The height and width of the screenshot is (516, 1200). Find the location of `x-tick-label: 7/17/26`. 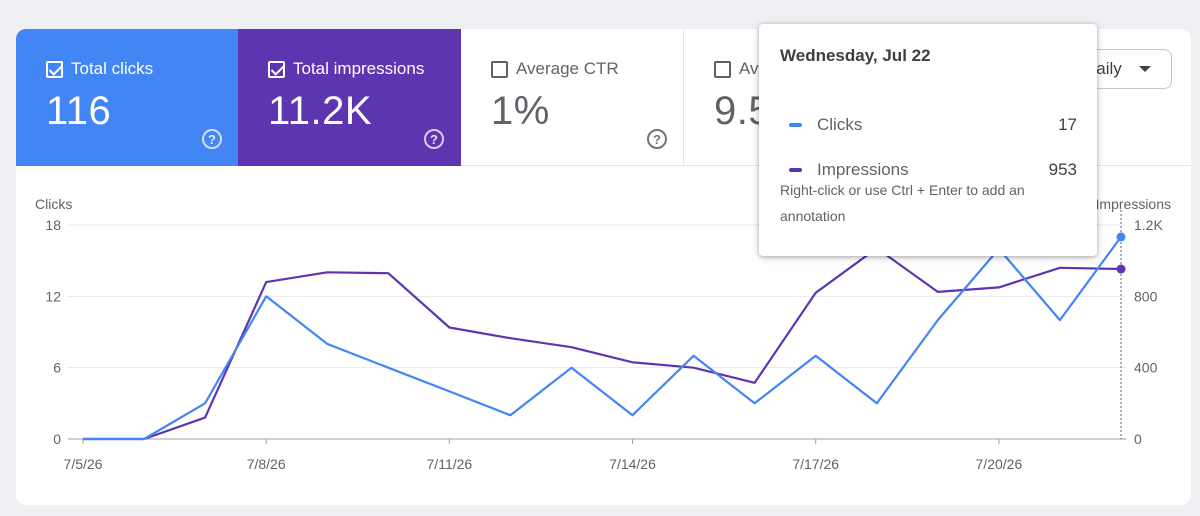

x-tick-label: 7/17/26 is located at coordinates (815, 464).